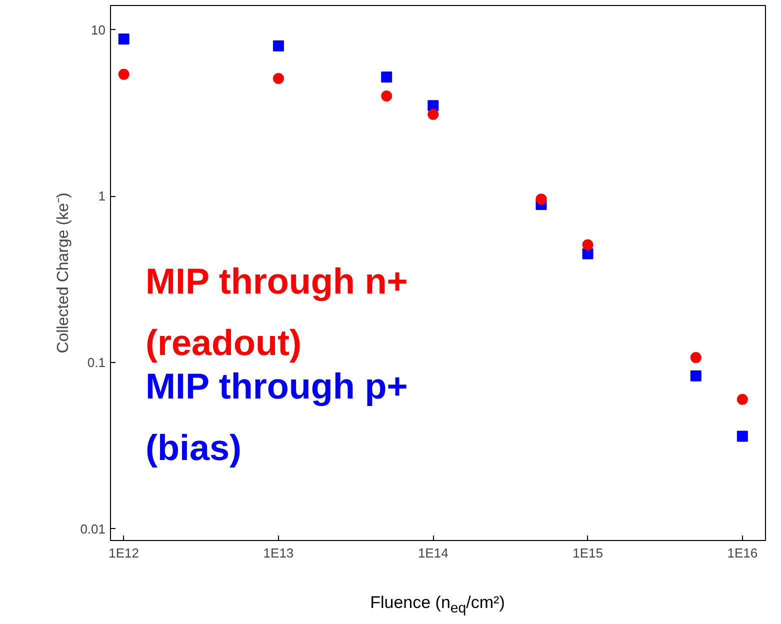 The image size is (781, 624). Describe the element at coordinates (96, 362) in the screenshot. I see `y-tick-label: 0.1` at that location.